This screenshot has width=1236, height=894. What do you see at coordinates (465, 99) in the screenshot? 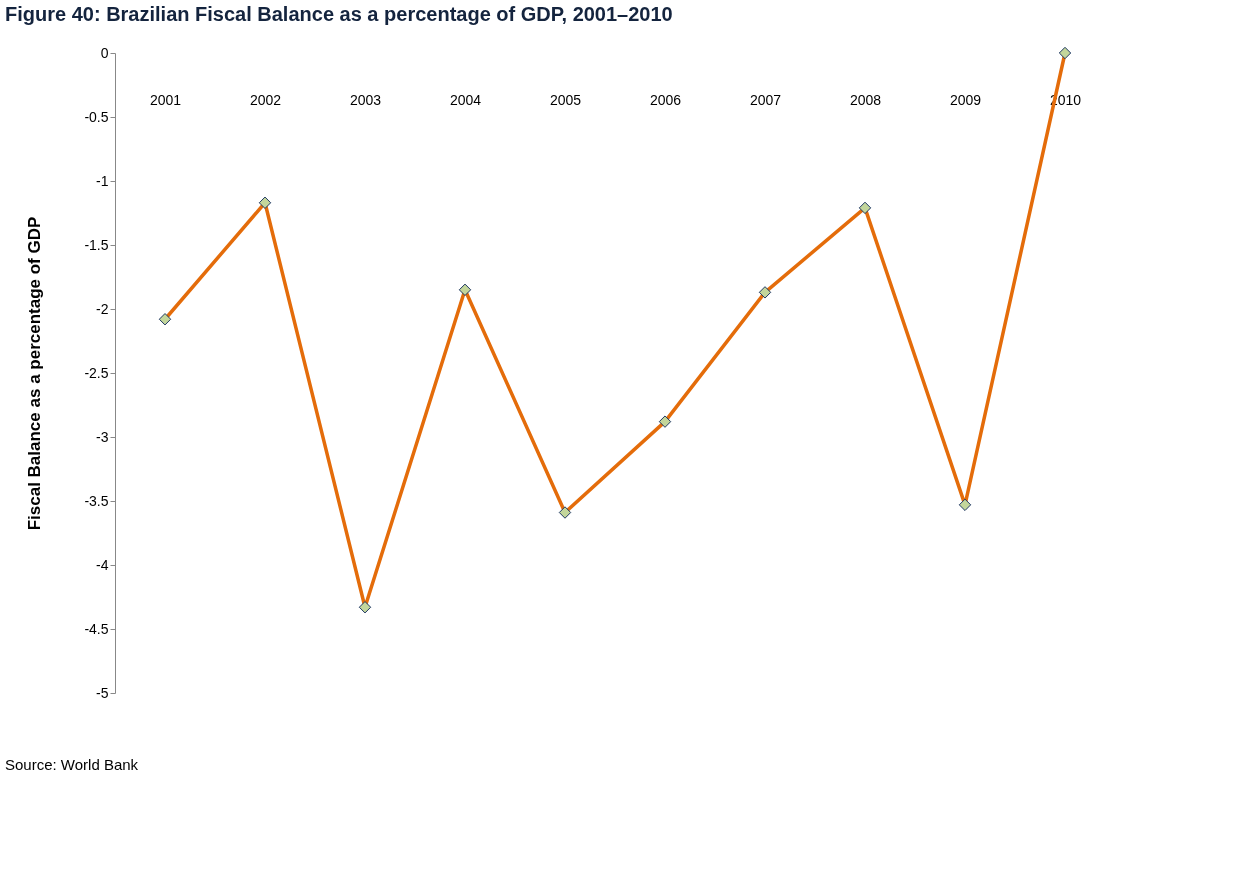
I see `x-tick-label: 2004` at bounding box center [465, 99].